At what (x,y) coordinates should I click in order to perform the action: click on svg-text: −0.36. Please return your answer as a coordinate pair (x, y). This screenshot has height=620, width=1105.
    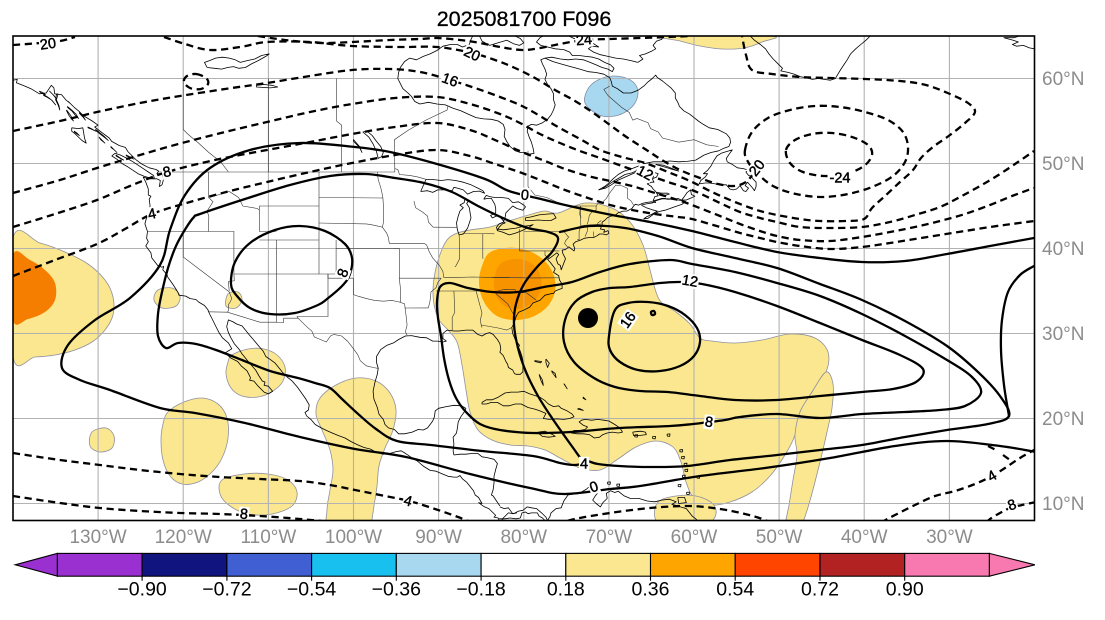
    Looking at the image, I should click on (396, 590).